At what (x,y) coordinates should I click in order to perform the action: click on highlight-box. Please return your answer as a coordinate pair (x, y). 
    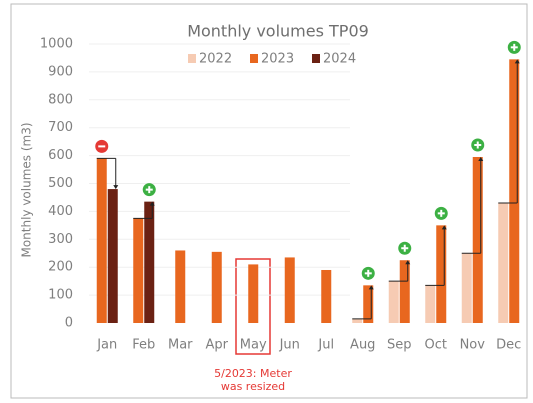
    Looking at the image, I should click on (253, 306).